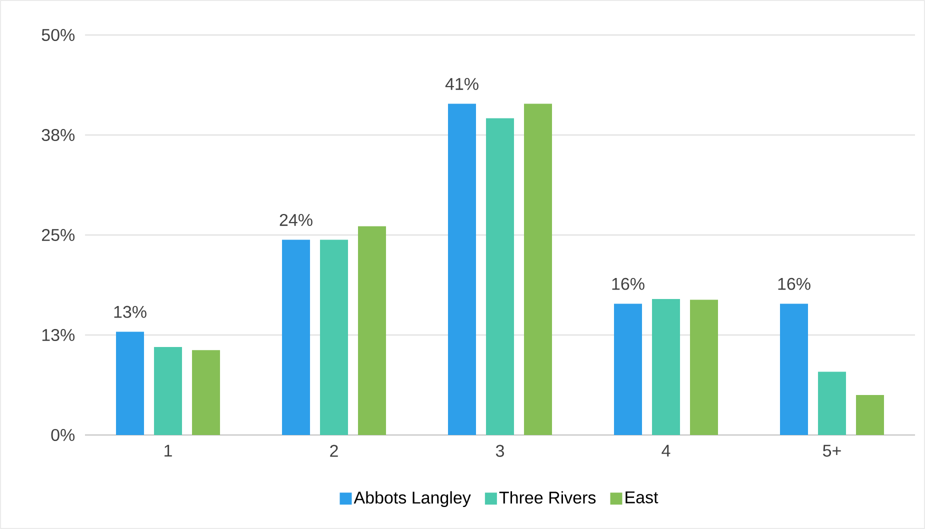 The height and width of the screenshot is (529, 925). What do you see at coordinates (334, 450) in the screenshot?
I see `x-tick-label: 2` at bounding box center [334, 450].